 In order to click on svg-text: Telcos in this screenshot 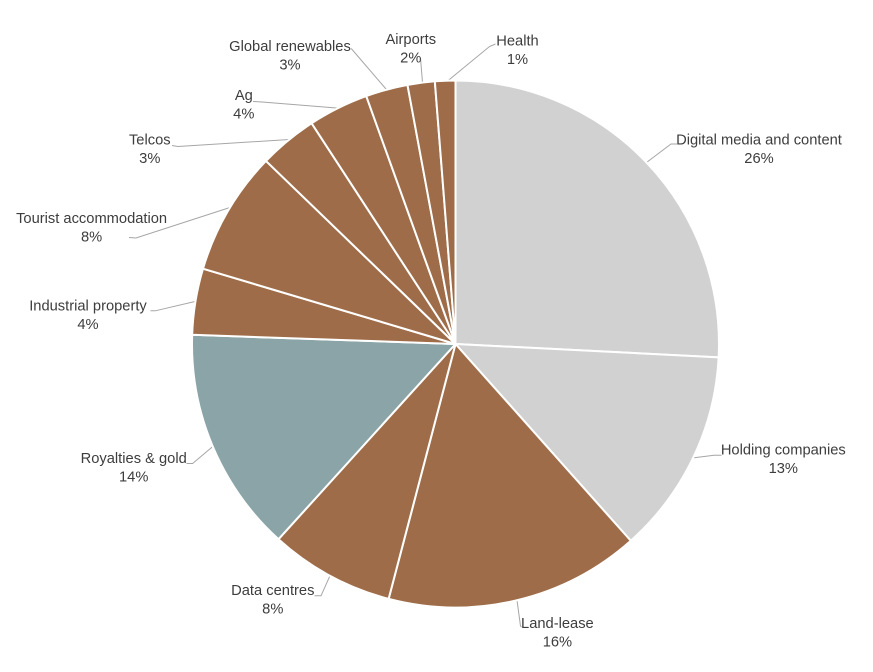, I will do `click(150, 141)`.